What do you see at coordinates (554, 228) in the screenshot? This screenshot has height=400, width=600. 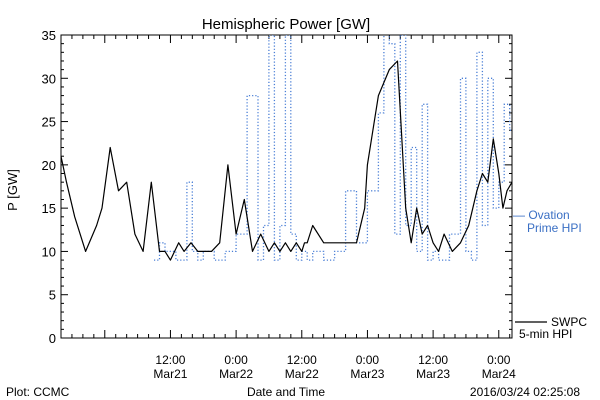 I see `legend-ovation-line2: Prime HPI` at bounding box center [554, 228].